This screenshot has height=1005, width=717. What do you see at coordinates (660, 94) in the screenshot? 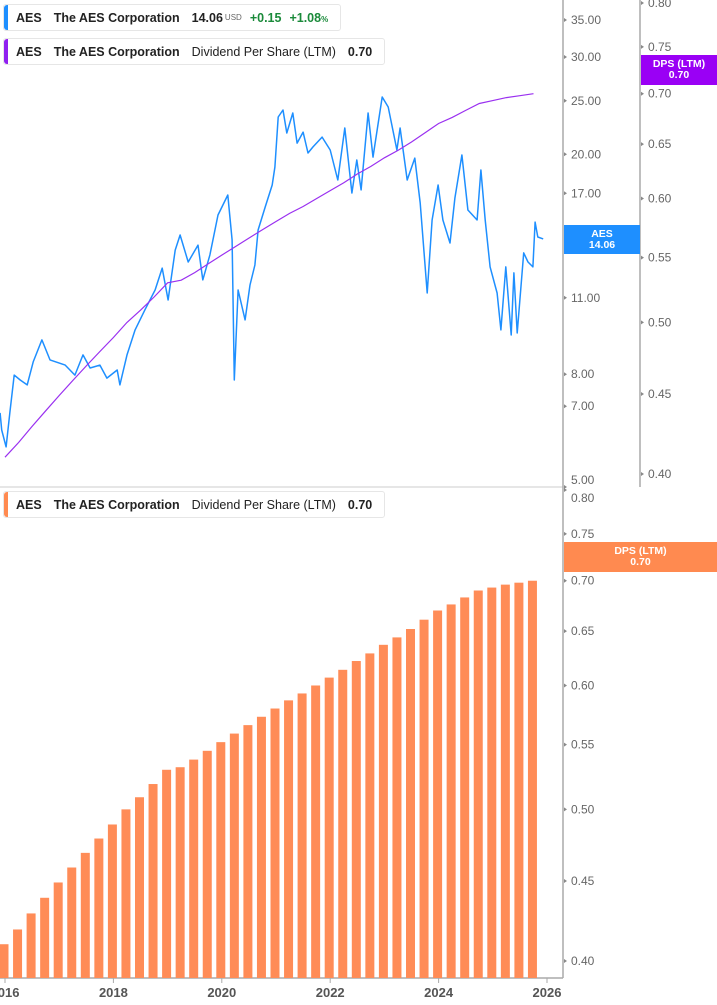
I see `dps-tick-label: 0.70` at bounding box center [660, 94].